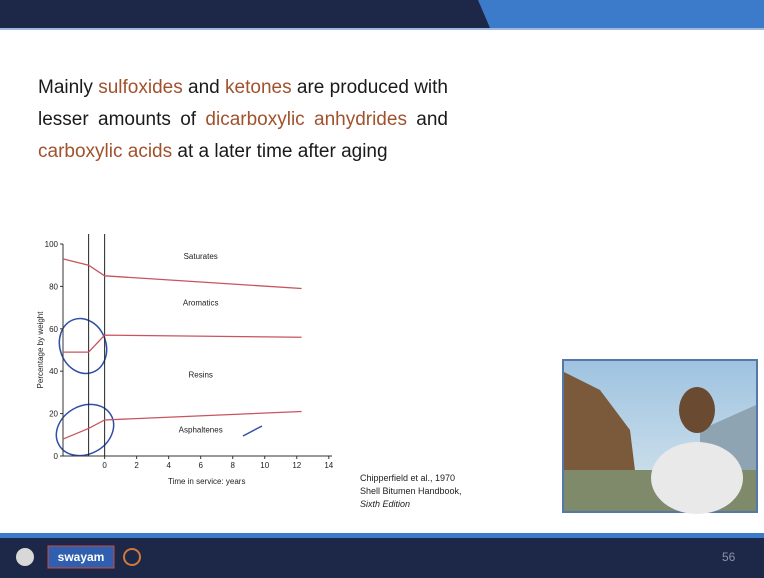 This screenshot has height=578, width=764. What do you see at coordinates (40, 350) in the screenshot?
I see `y-axis-label: Percentage by weight` at bounding box center [40, 350].